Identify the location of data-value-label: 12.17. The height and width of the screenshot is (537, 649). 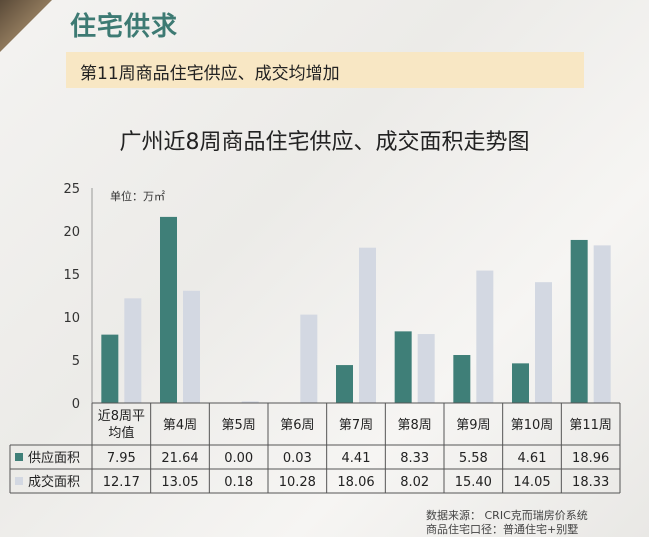
(121, 482).